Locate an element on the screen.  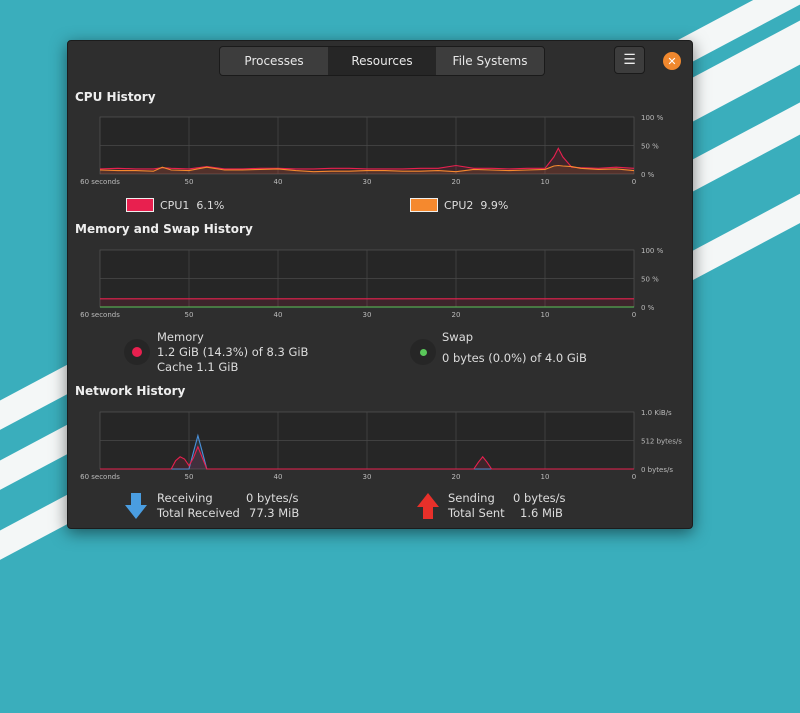
net-x-tick: 0 is located at coordinates (634, 477).